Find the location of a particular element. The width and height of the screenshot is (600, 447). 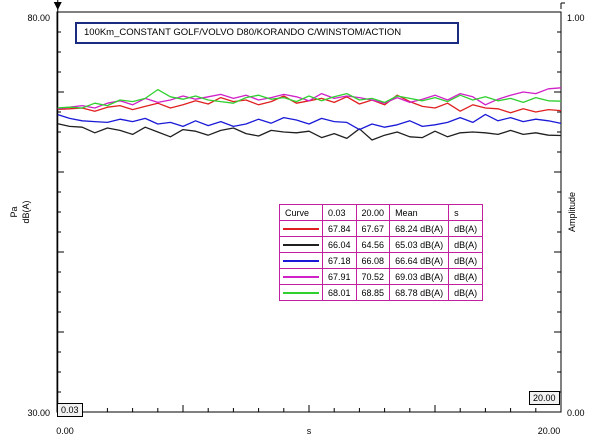

legend-header-row: Curve 0.03 20.00 Mean s is located at coordinates (381, 212).